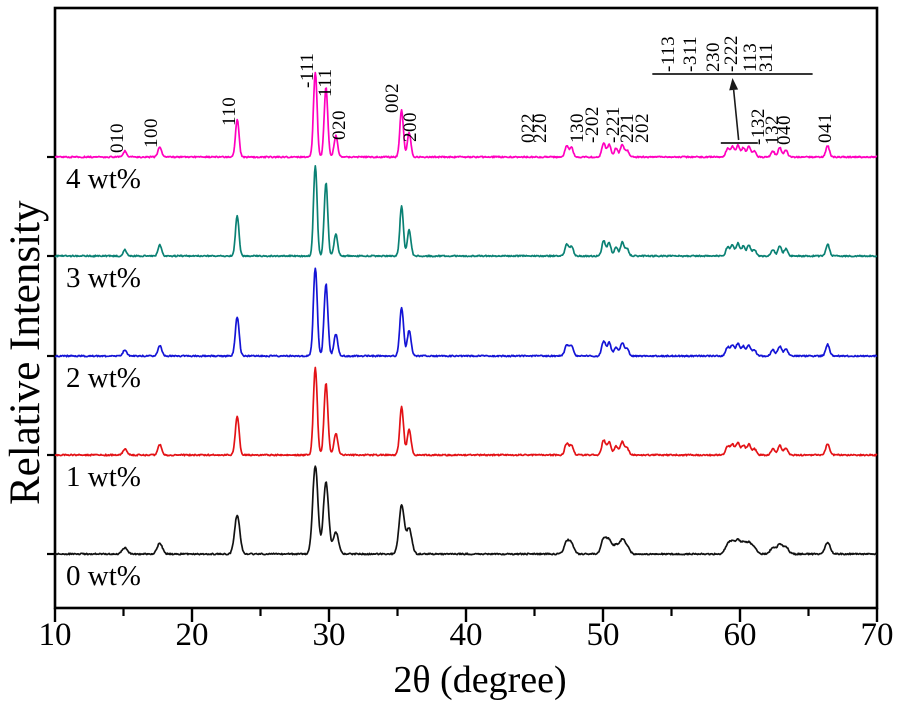 The height and width of the screenshot is (721, 900). What do you see at coordinates (326, 82) in the screenshot?
I see `peak-hkl-label: 111` at bounding box center [326, 82].